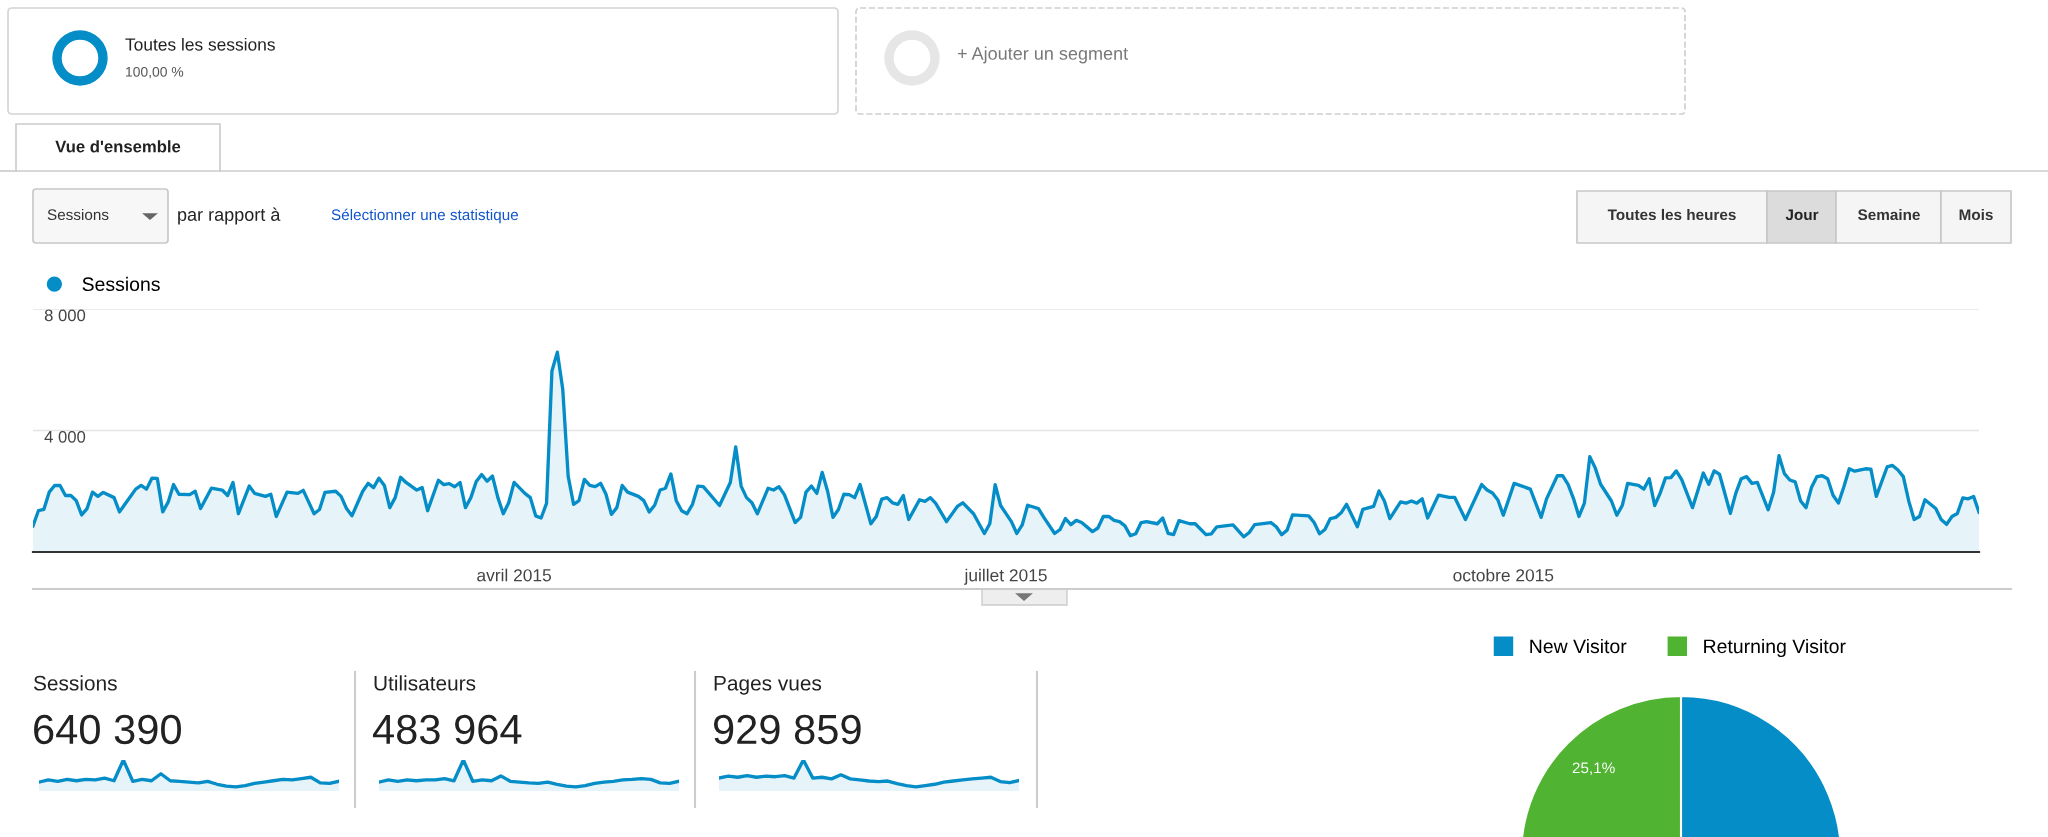 Image resolution: width=2048 pixels, height=837 pixels. Describe the element at coordinates (65, 315) in the screenshot. I see `y-tick-label: 8 000` at that location.